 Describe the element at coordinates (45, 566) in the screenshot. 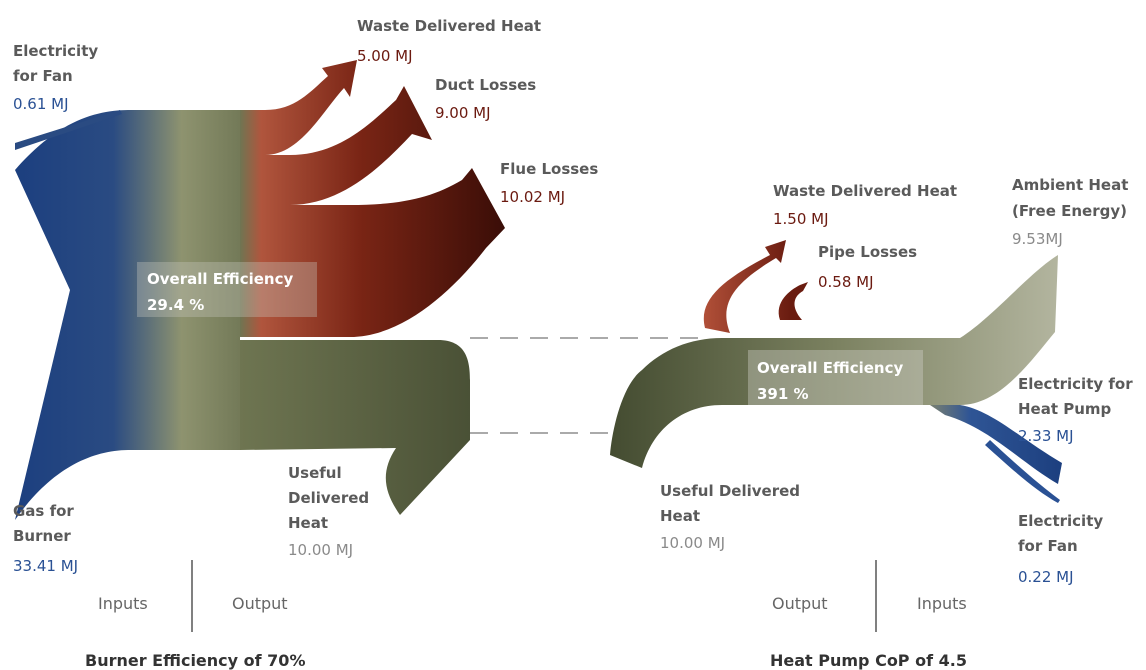

I see `value: 33.41 MJ` at that location.